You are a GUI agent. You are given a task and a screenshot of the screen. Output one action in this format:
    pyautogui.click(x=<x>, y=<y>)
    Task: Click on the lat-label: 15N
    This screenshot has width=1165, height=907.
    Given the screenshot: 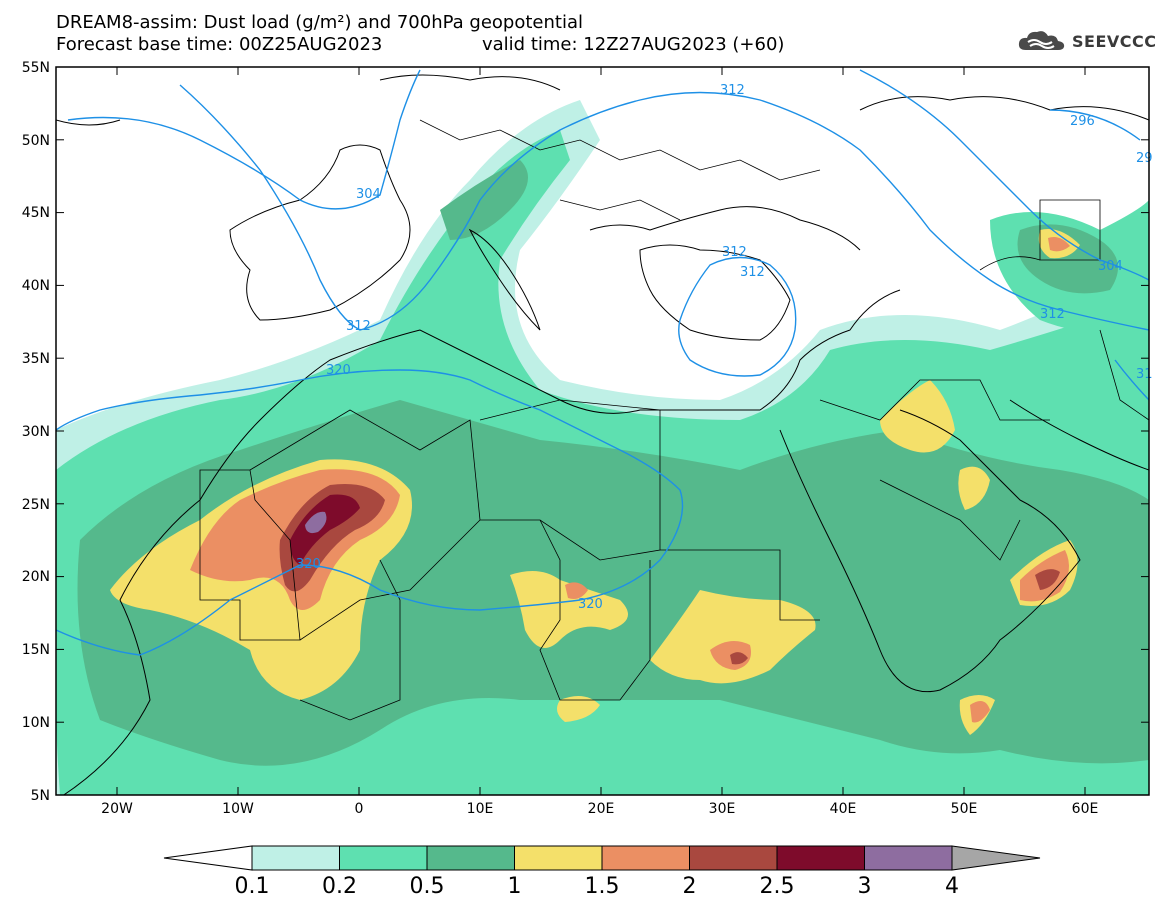 What is the action you would take?
    pyautogui.click(x=36, y=650)
    